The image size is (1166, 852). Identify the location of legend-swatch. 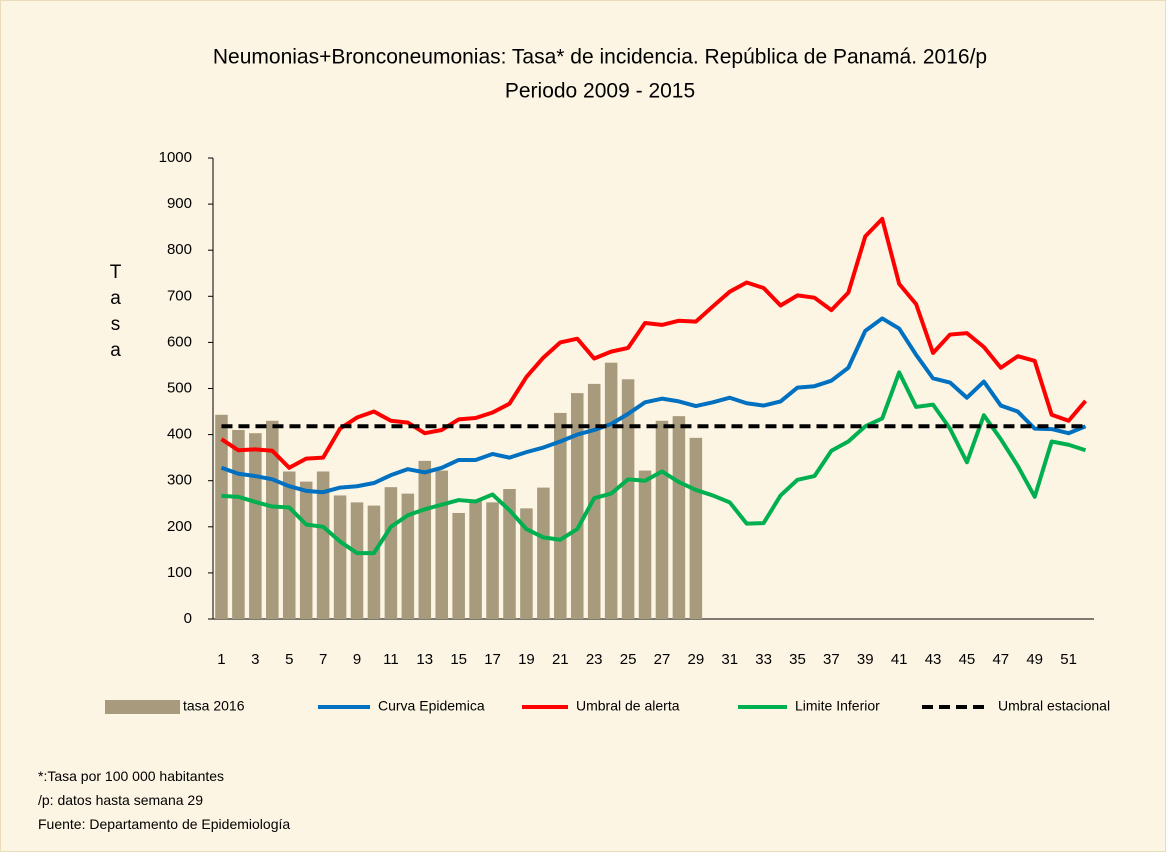
(142, 707).